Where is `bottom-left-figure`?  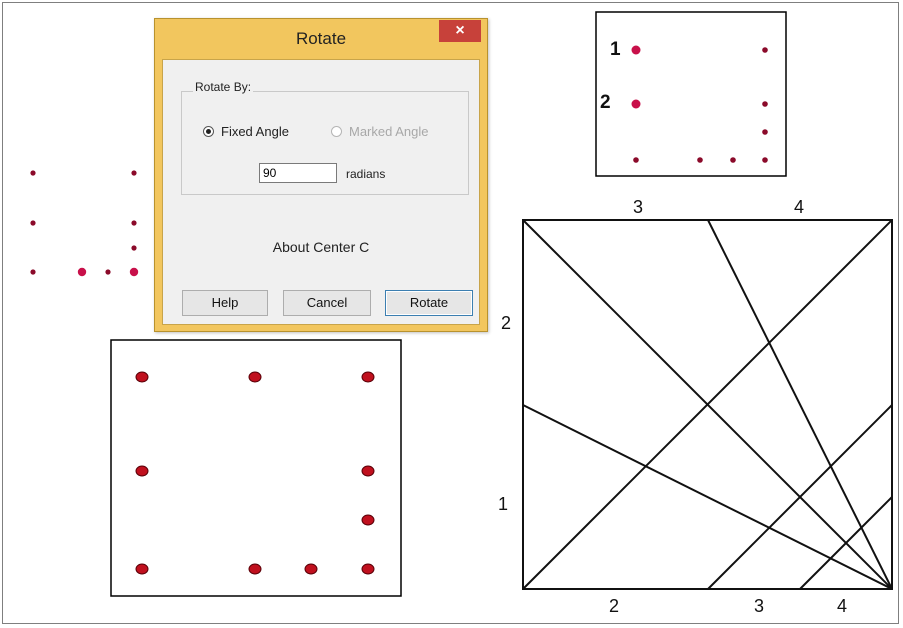 bottom-left-figure is located at coordinates (256, 468).